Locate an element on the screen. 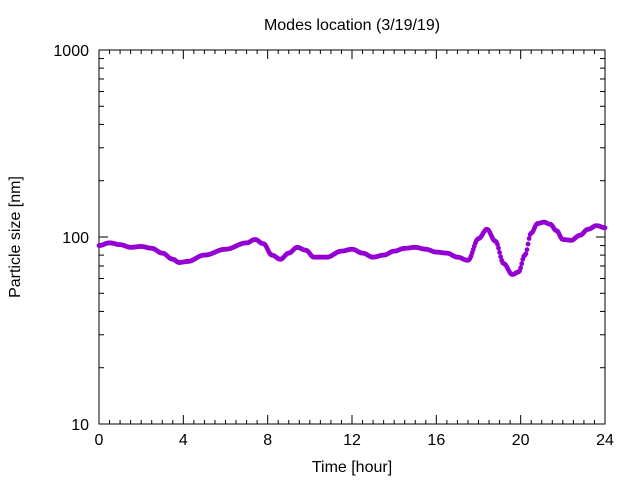  y-tick-label: 1000 is located at coordinates (71, 51).